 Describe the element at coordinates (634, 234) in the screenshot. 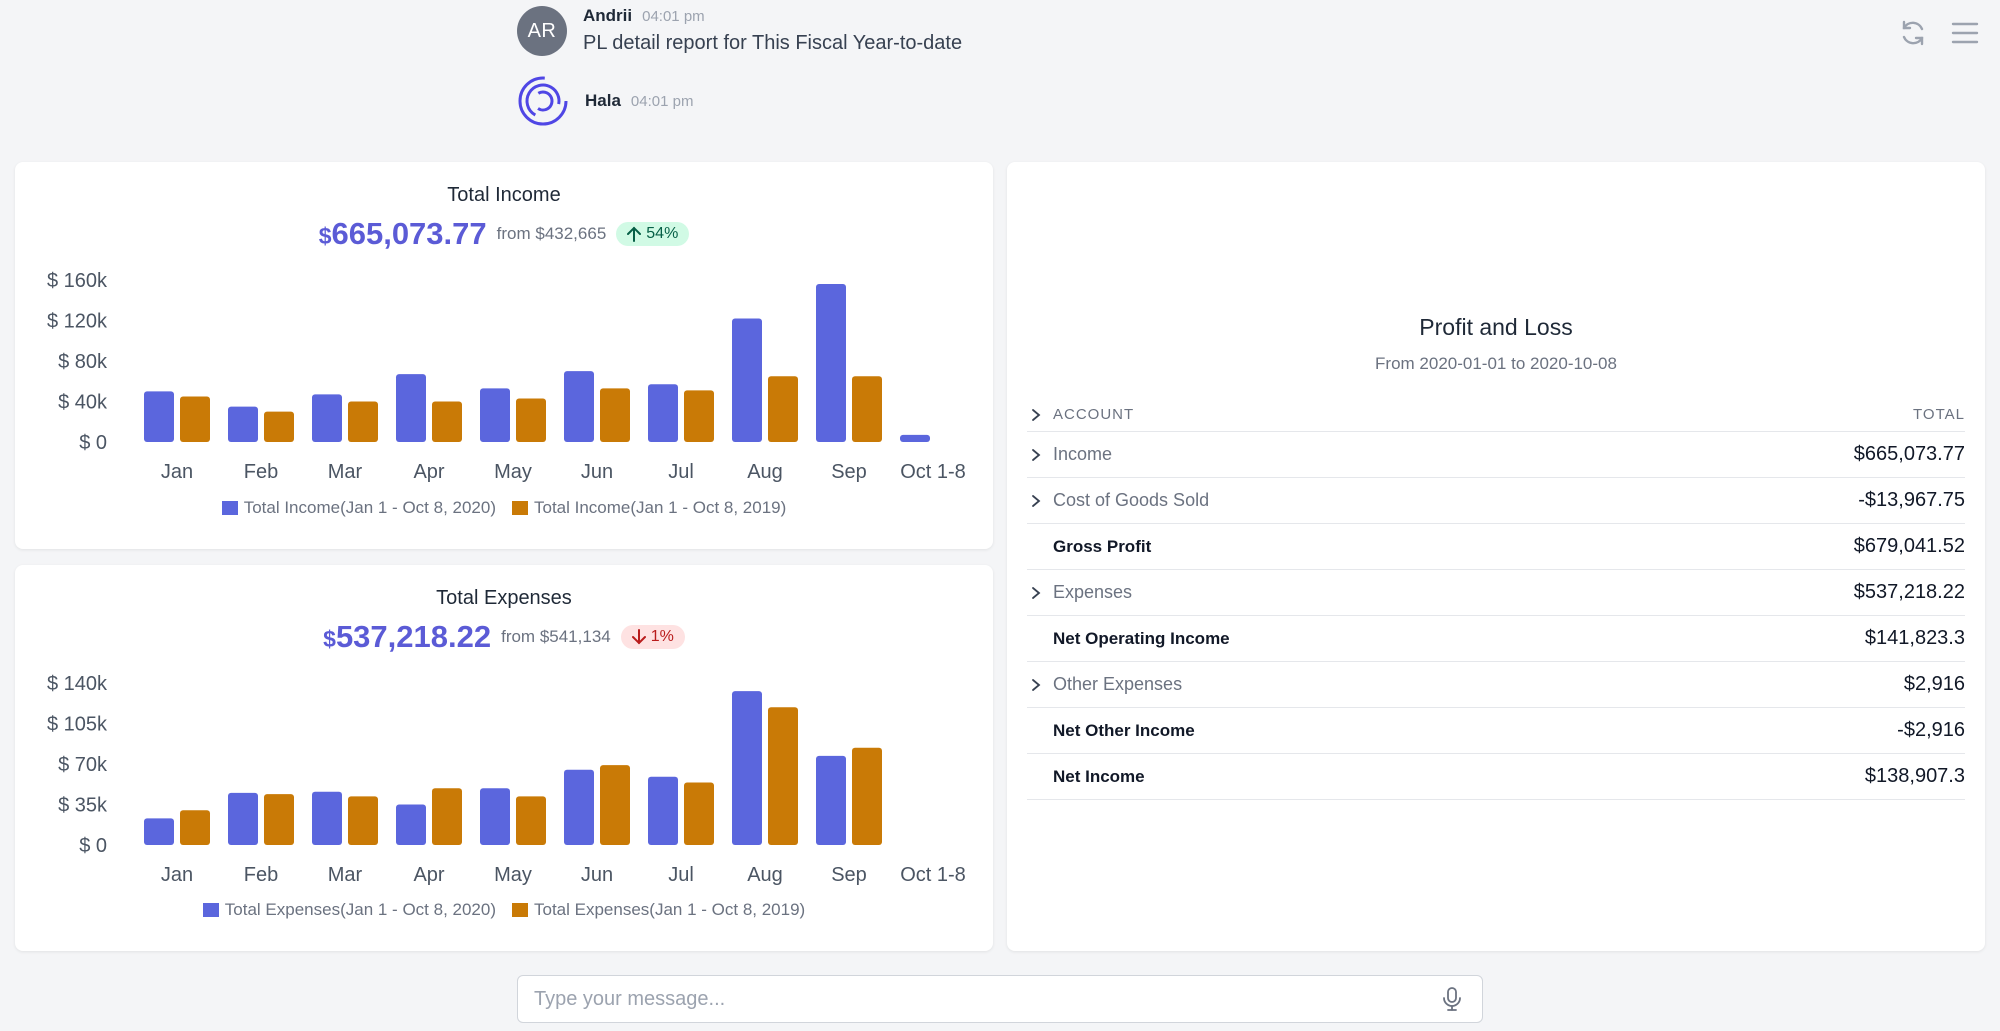

I see `arrow-up-icon` at that location.